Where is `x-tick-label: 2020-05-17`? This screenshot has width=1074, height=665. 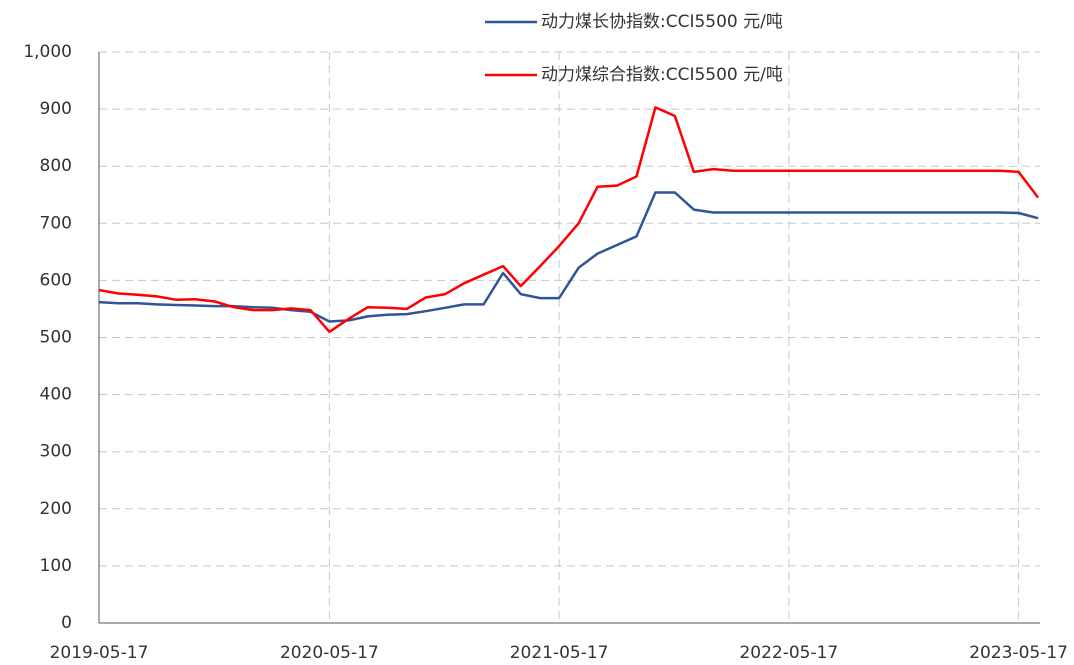
x-tick-label: 2020-05-17 is located at coordinates (329, 653).